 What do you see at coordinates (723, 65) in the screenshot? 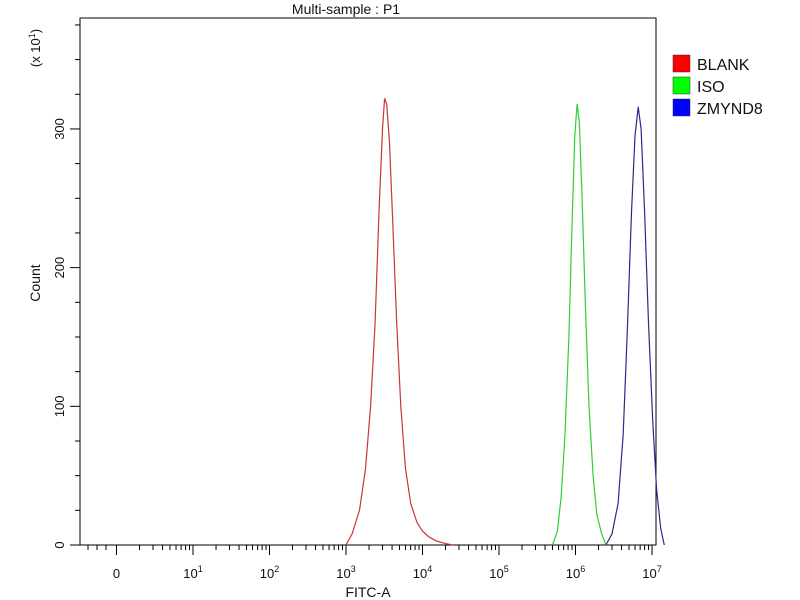
I see `legend-label-blank: BLANK` at bounding box center [723, 65].